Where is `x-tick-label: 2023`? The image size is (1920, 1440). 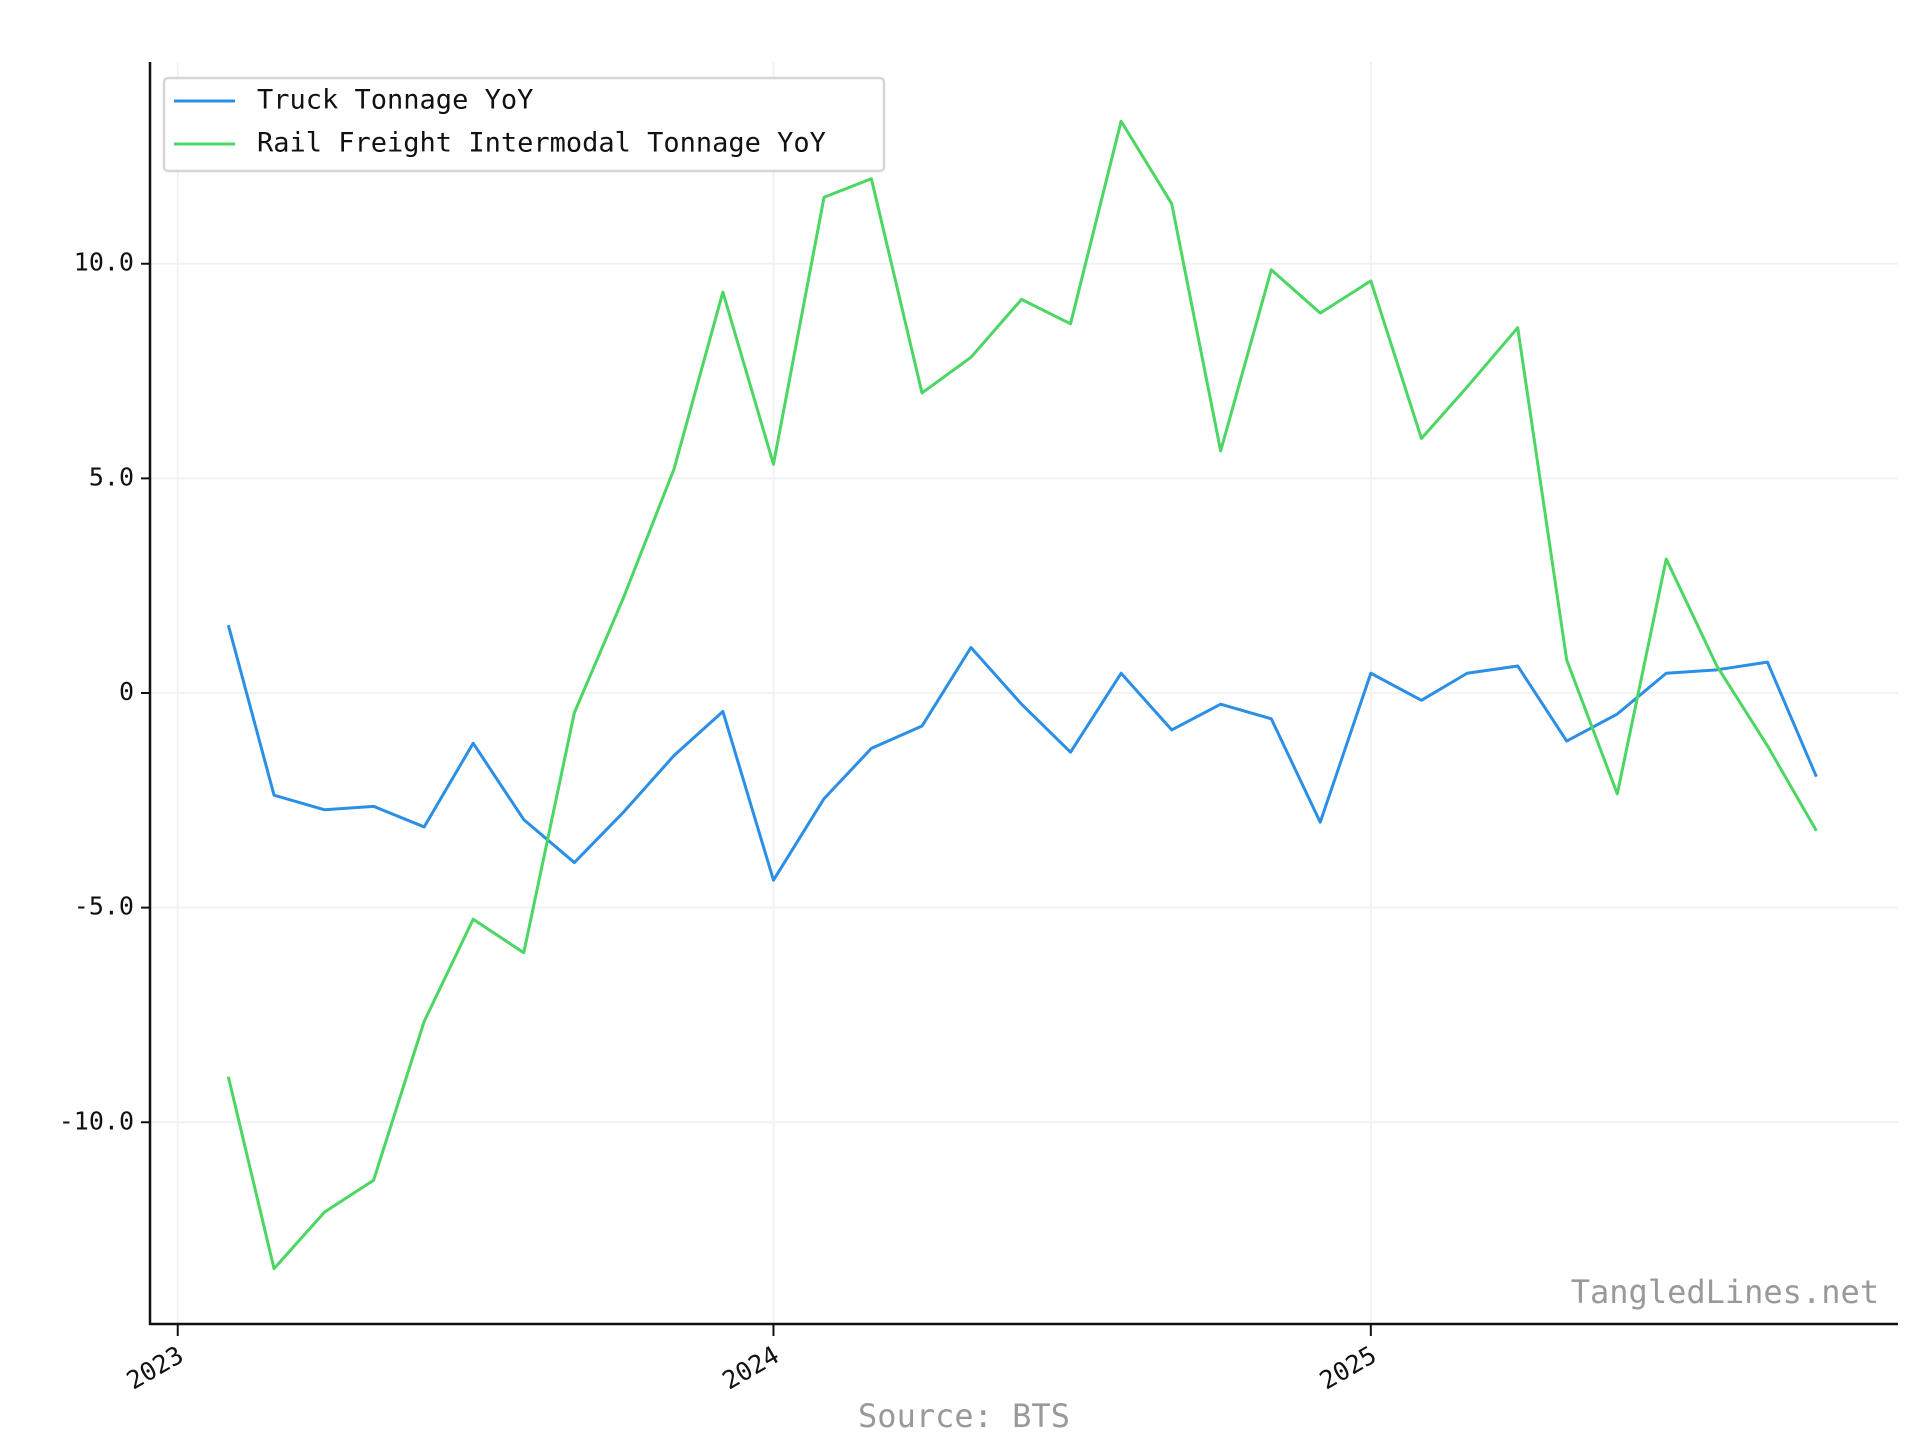 x-tick-label: 2023 is located at coordinates (155, 1367).